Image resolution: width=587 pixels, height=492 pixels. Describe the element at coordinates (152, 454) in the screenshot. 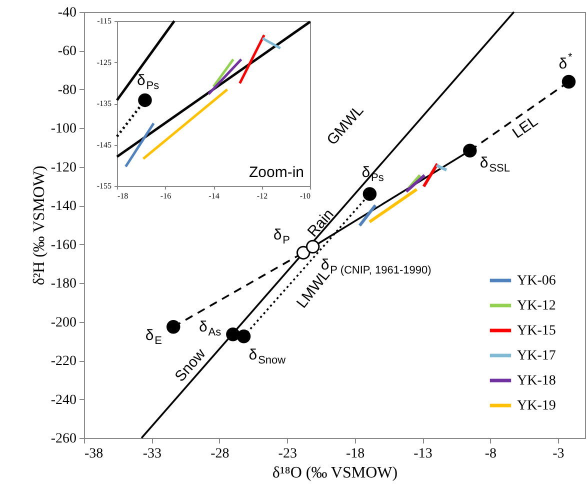

I see `x-tick-label: -33` at that location.